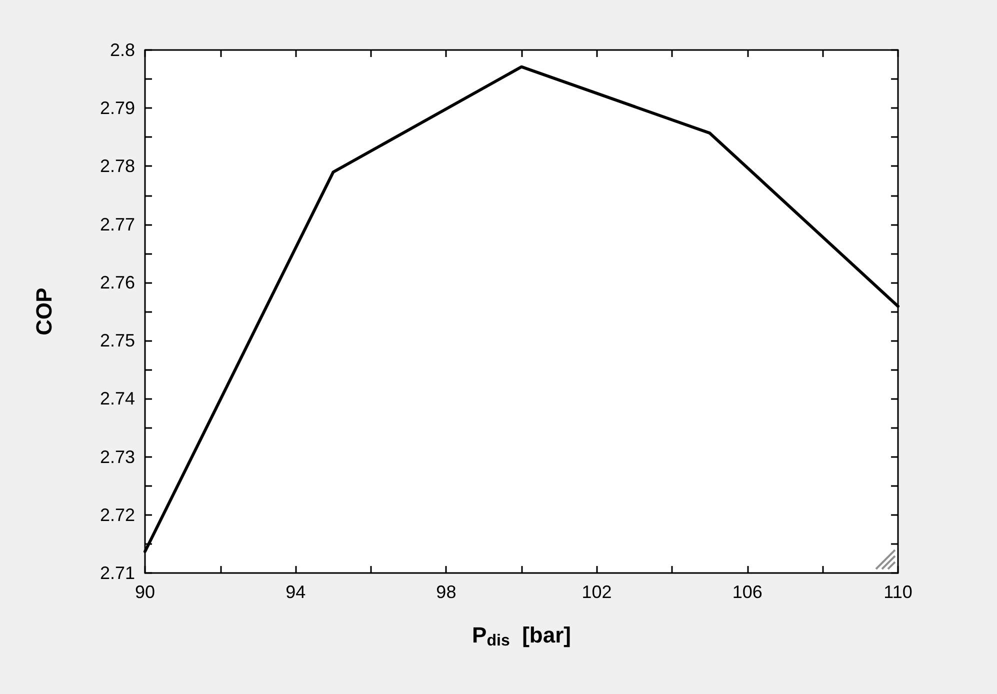 This screenshot has height=694, width=997. What do you see at coordinates (117, 573) in the screenshot?
I see `y-tick-label: 2.71` at bounding box center [117, 573].